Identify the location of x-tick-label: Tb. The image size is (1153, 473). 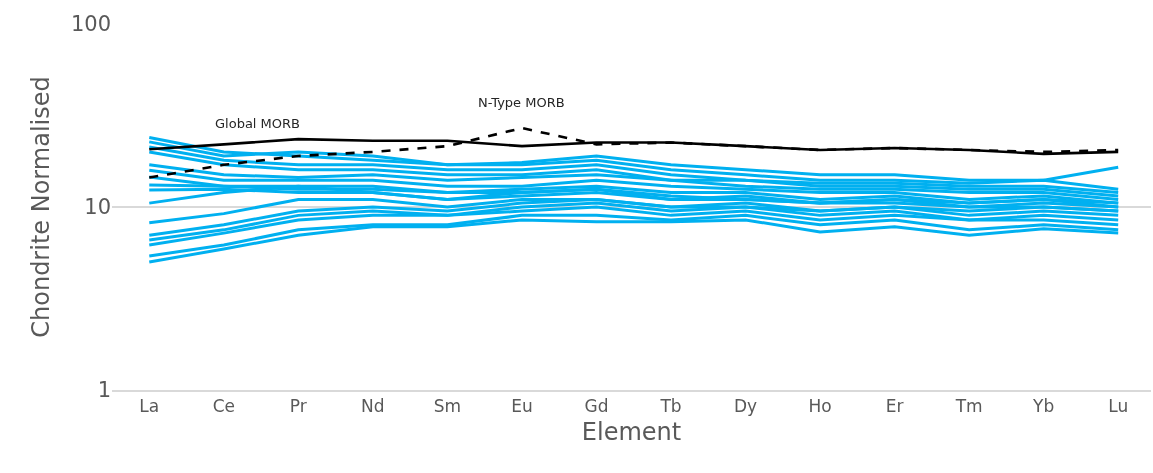
(670, 406).